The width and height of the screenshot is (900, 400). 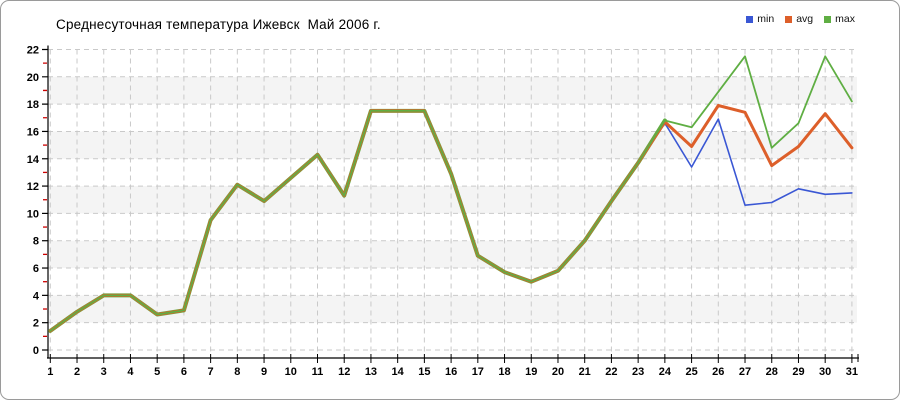 What do you see at coordinates (36, 296) in the screenshot?
I see `y-tick-label: 4` at bounding box center [36, 296].